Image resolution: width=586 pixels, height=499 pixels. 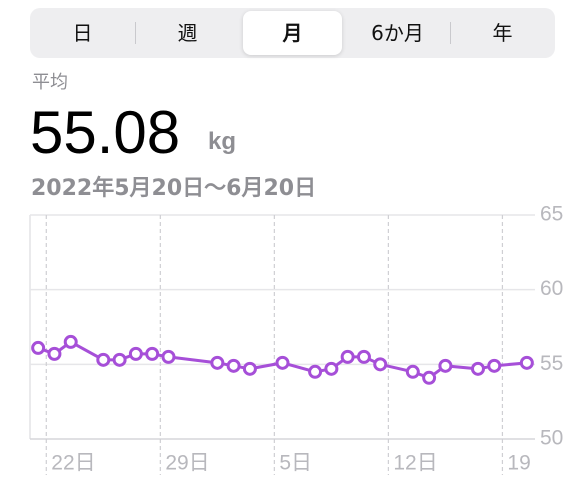 I want to click on tab: 年, so click(x=502, y=33).